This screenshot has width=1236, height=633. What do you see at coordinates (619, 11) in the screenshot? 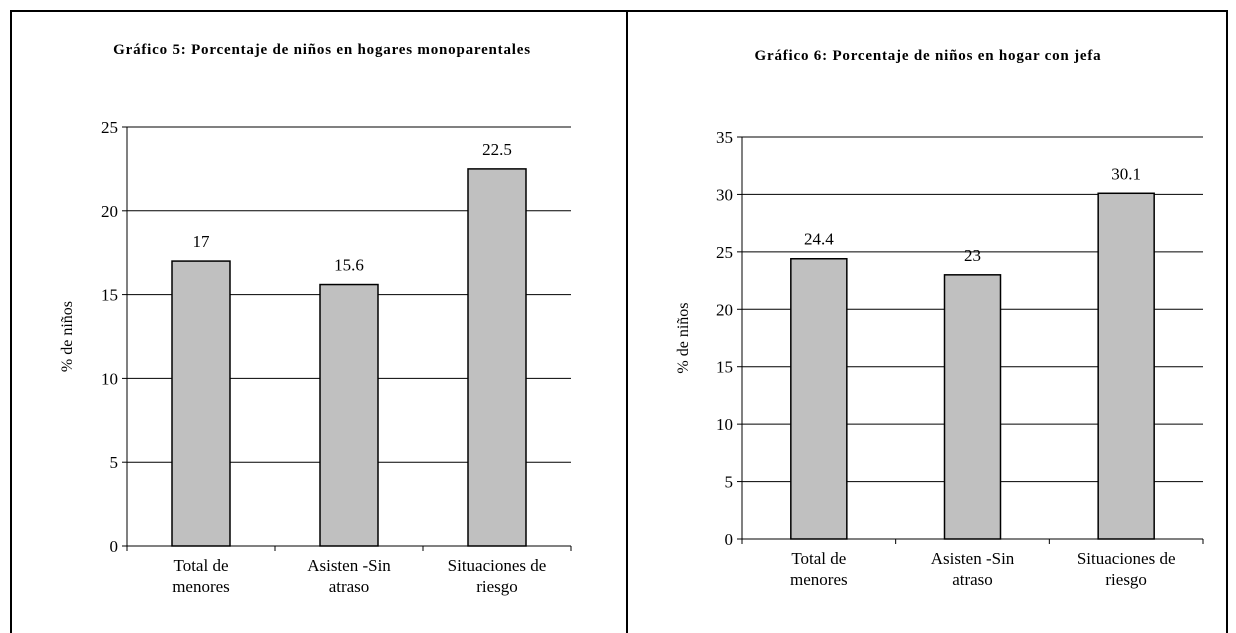
I see `table-border-top` at bounding box center [619, 11].